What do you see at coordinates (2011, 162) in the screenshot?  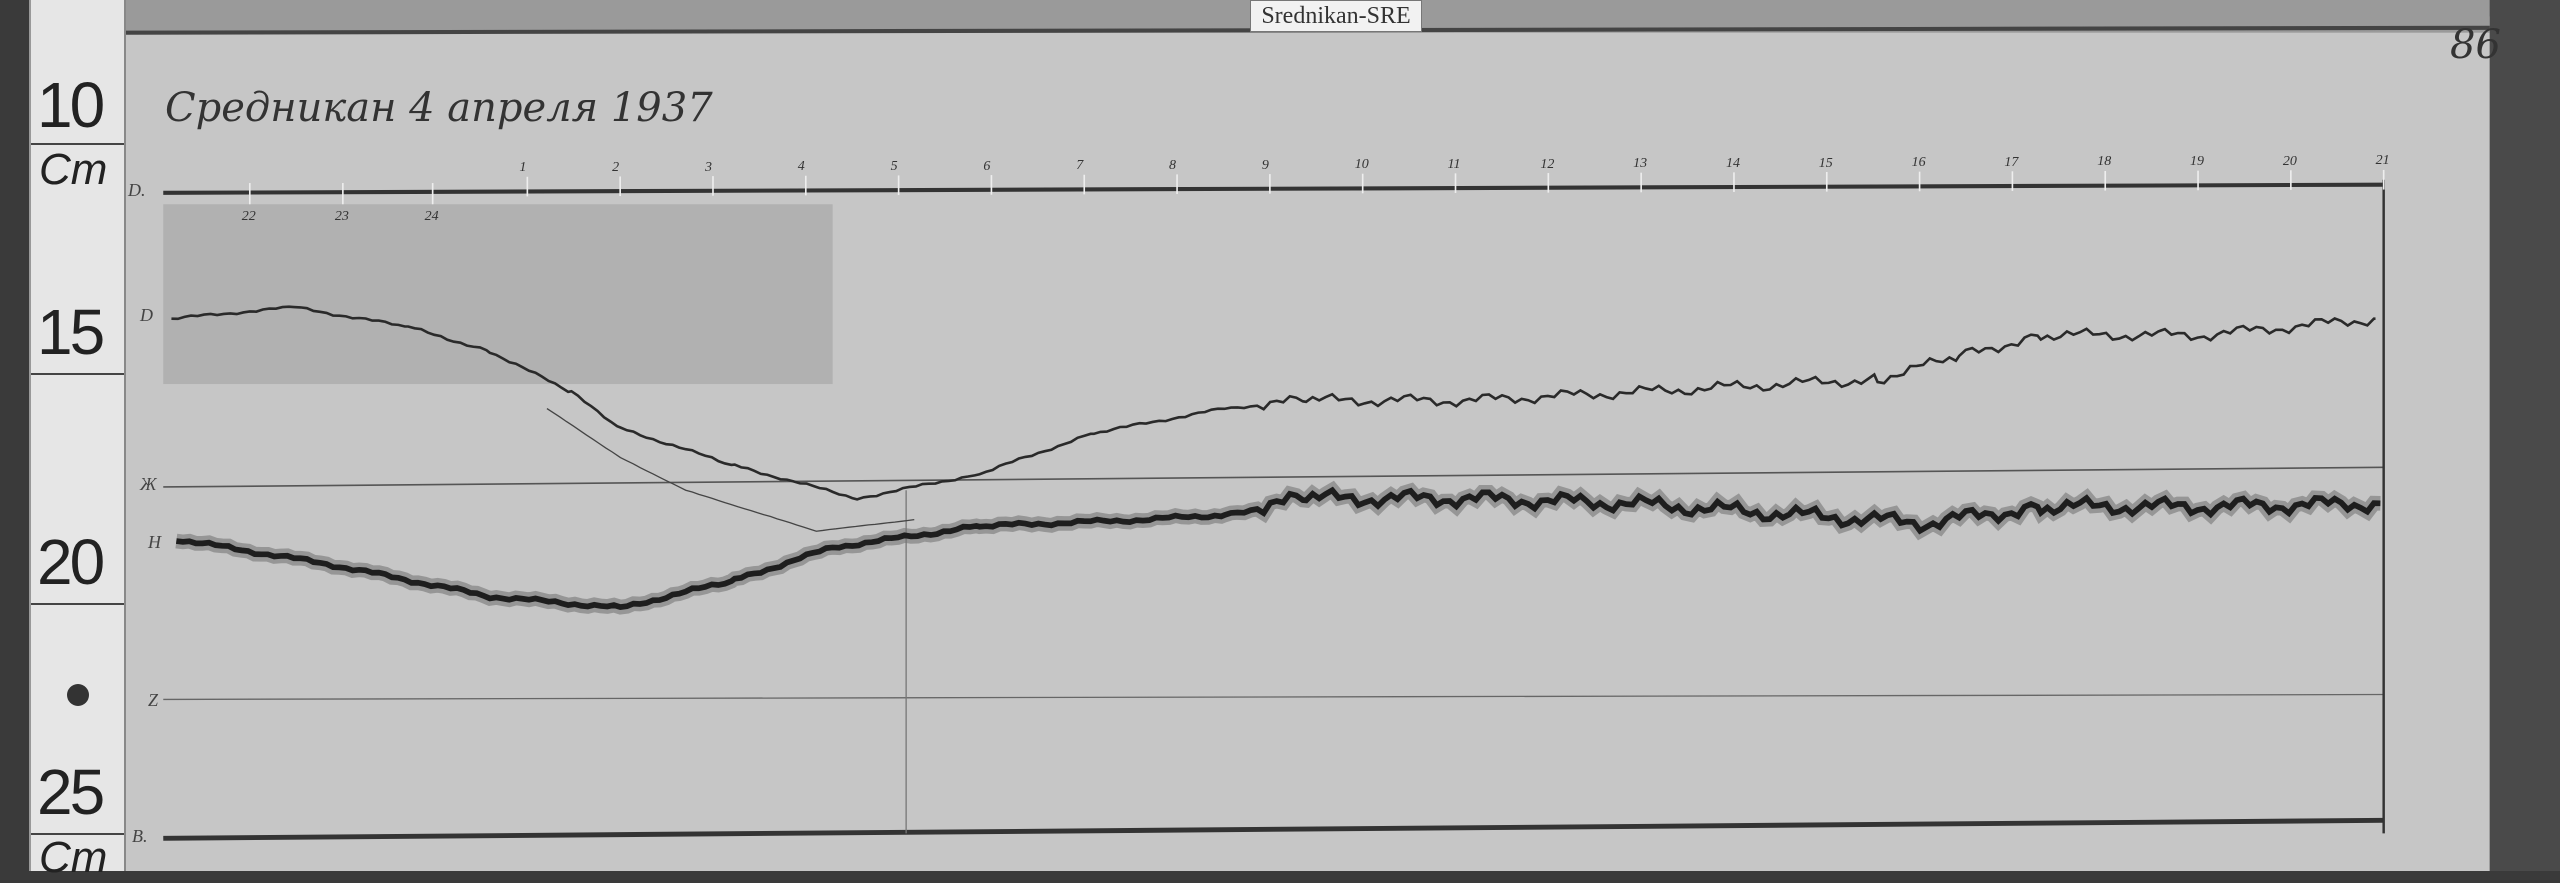 I see `hour-label: 17` at bounding box center [2011, 162].